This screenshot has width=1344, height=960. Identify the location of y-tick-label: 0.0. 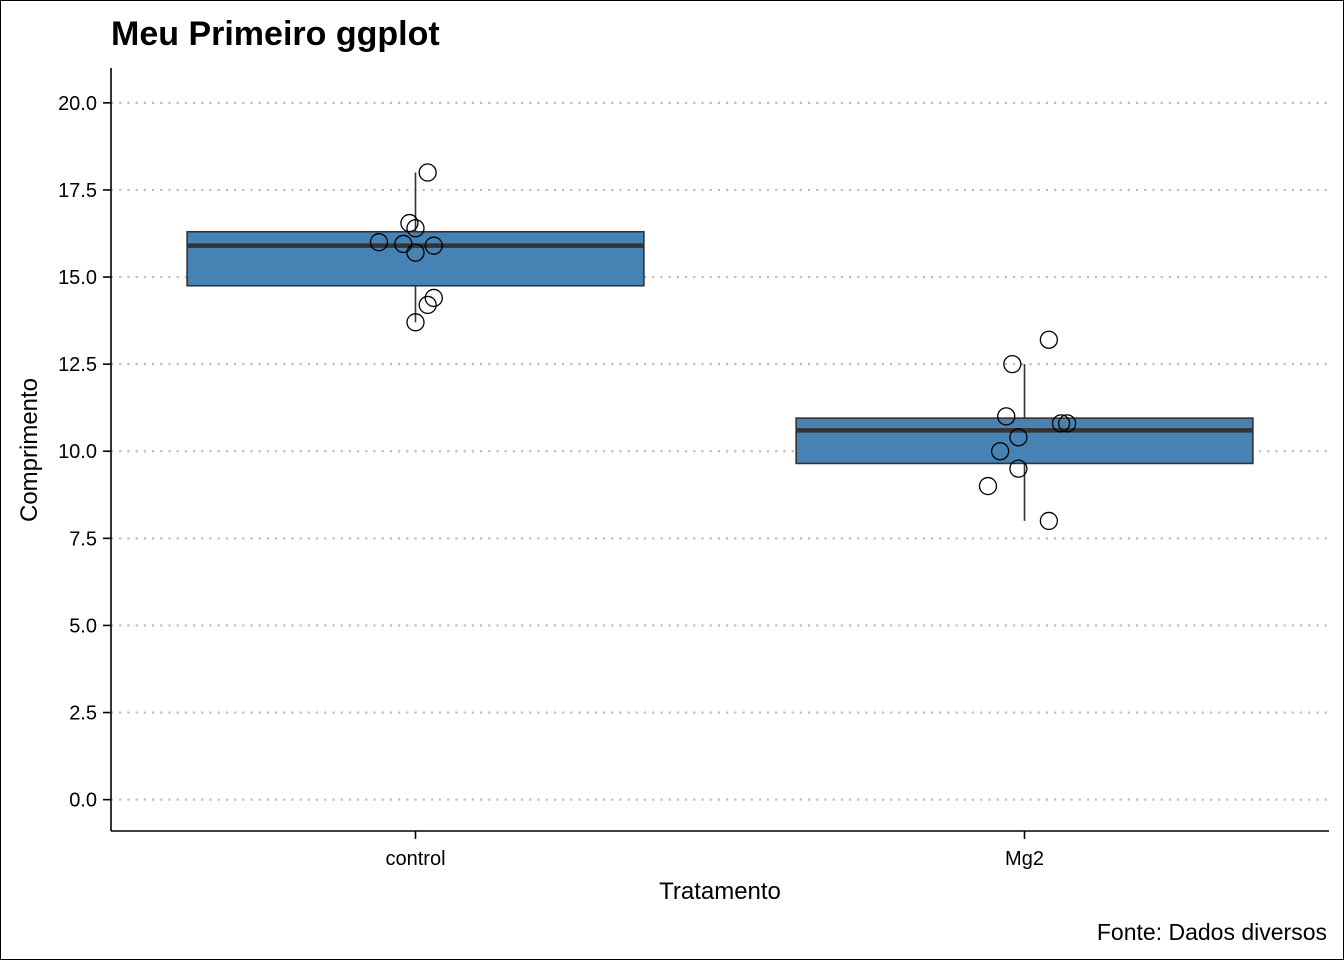
(83, 801).